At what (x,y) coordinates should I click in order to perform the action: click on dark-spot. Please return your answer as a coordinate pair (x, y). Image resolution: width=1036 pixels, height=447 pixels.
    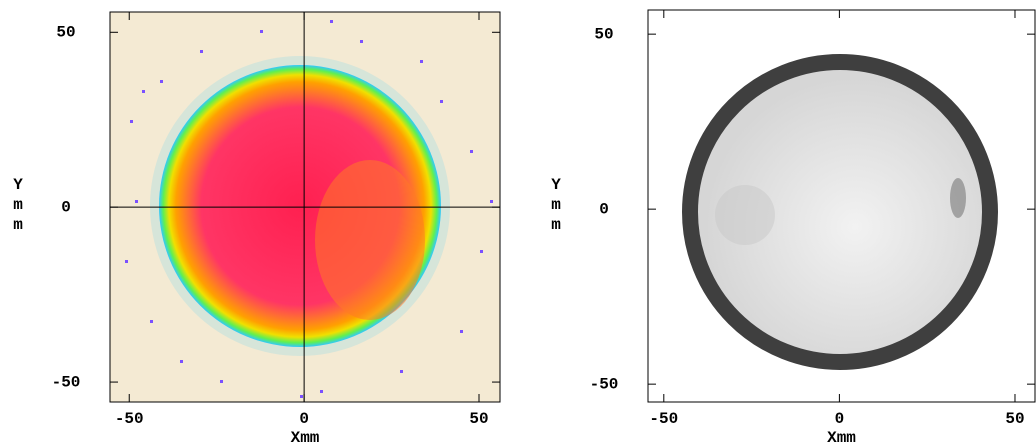
    Looking at the image, I should click on (958, 198).